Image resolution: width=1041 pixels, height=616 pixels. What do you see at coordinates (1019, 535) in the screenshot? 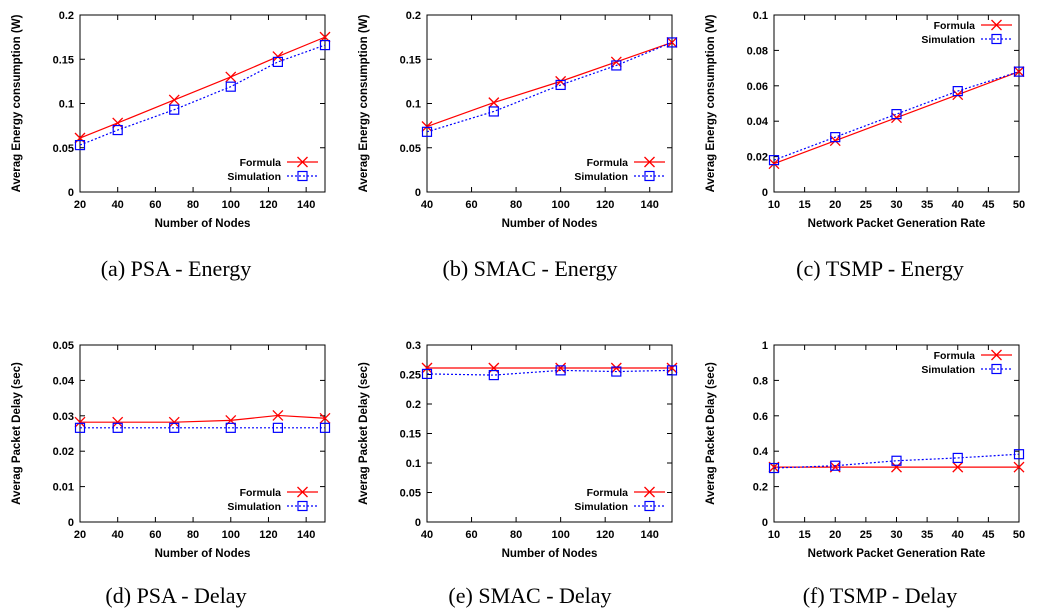
I see `x-tick-label: 50` at bounding box center [1019, 535].